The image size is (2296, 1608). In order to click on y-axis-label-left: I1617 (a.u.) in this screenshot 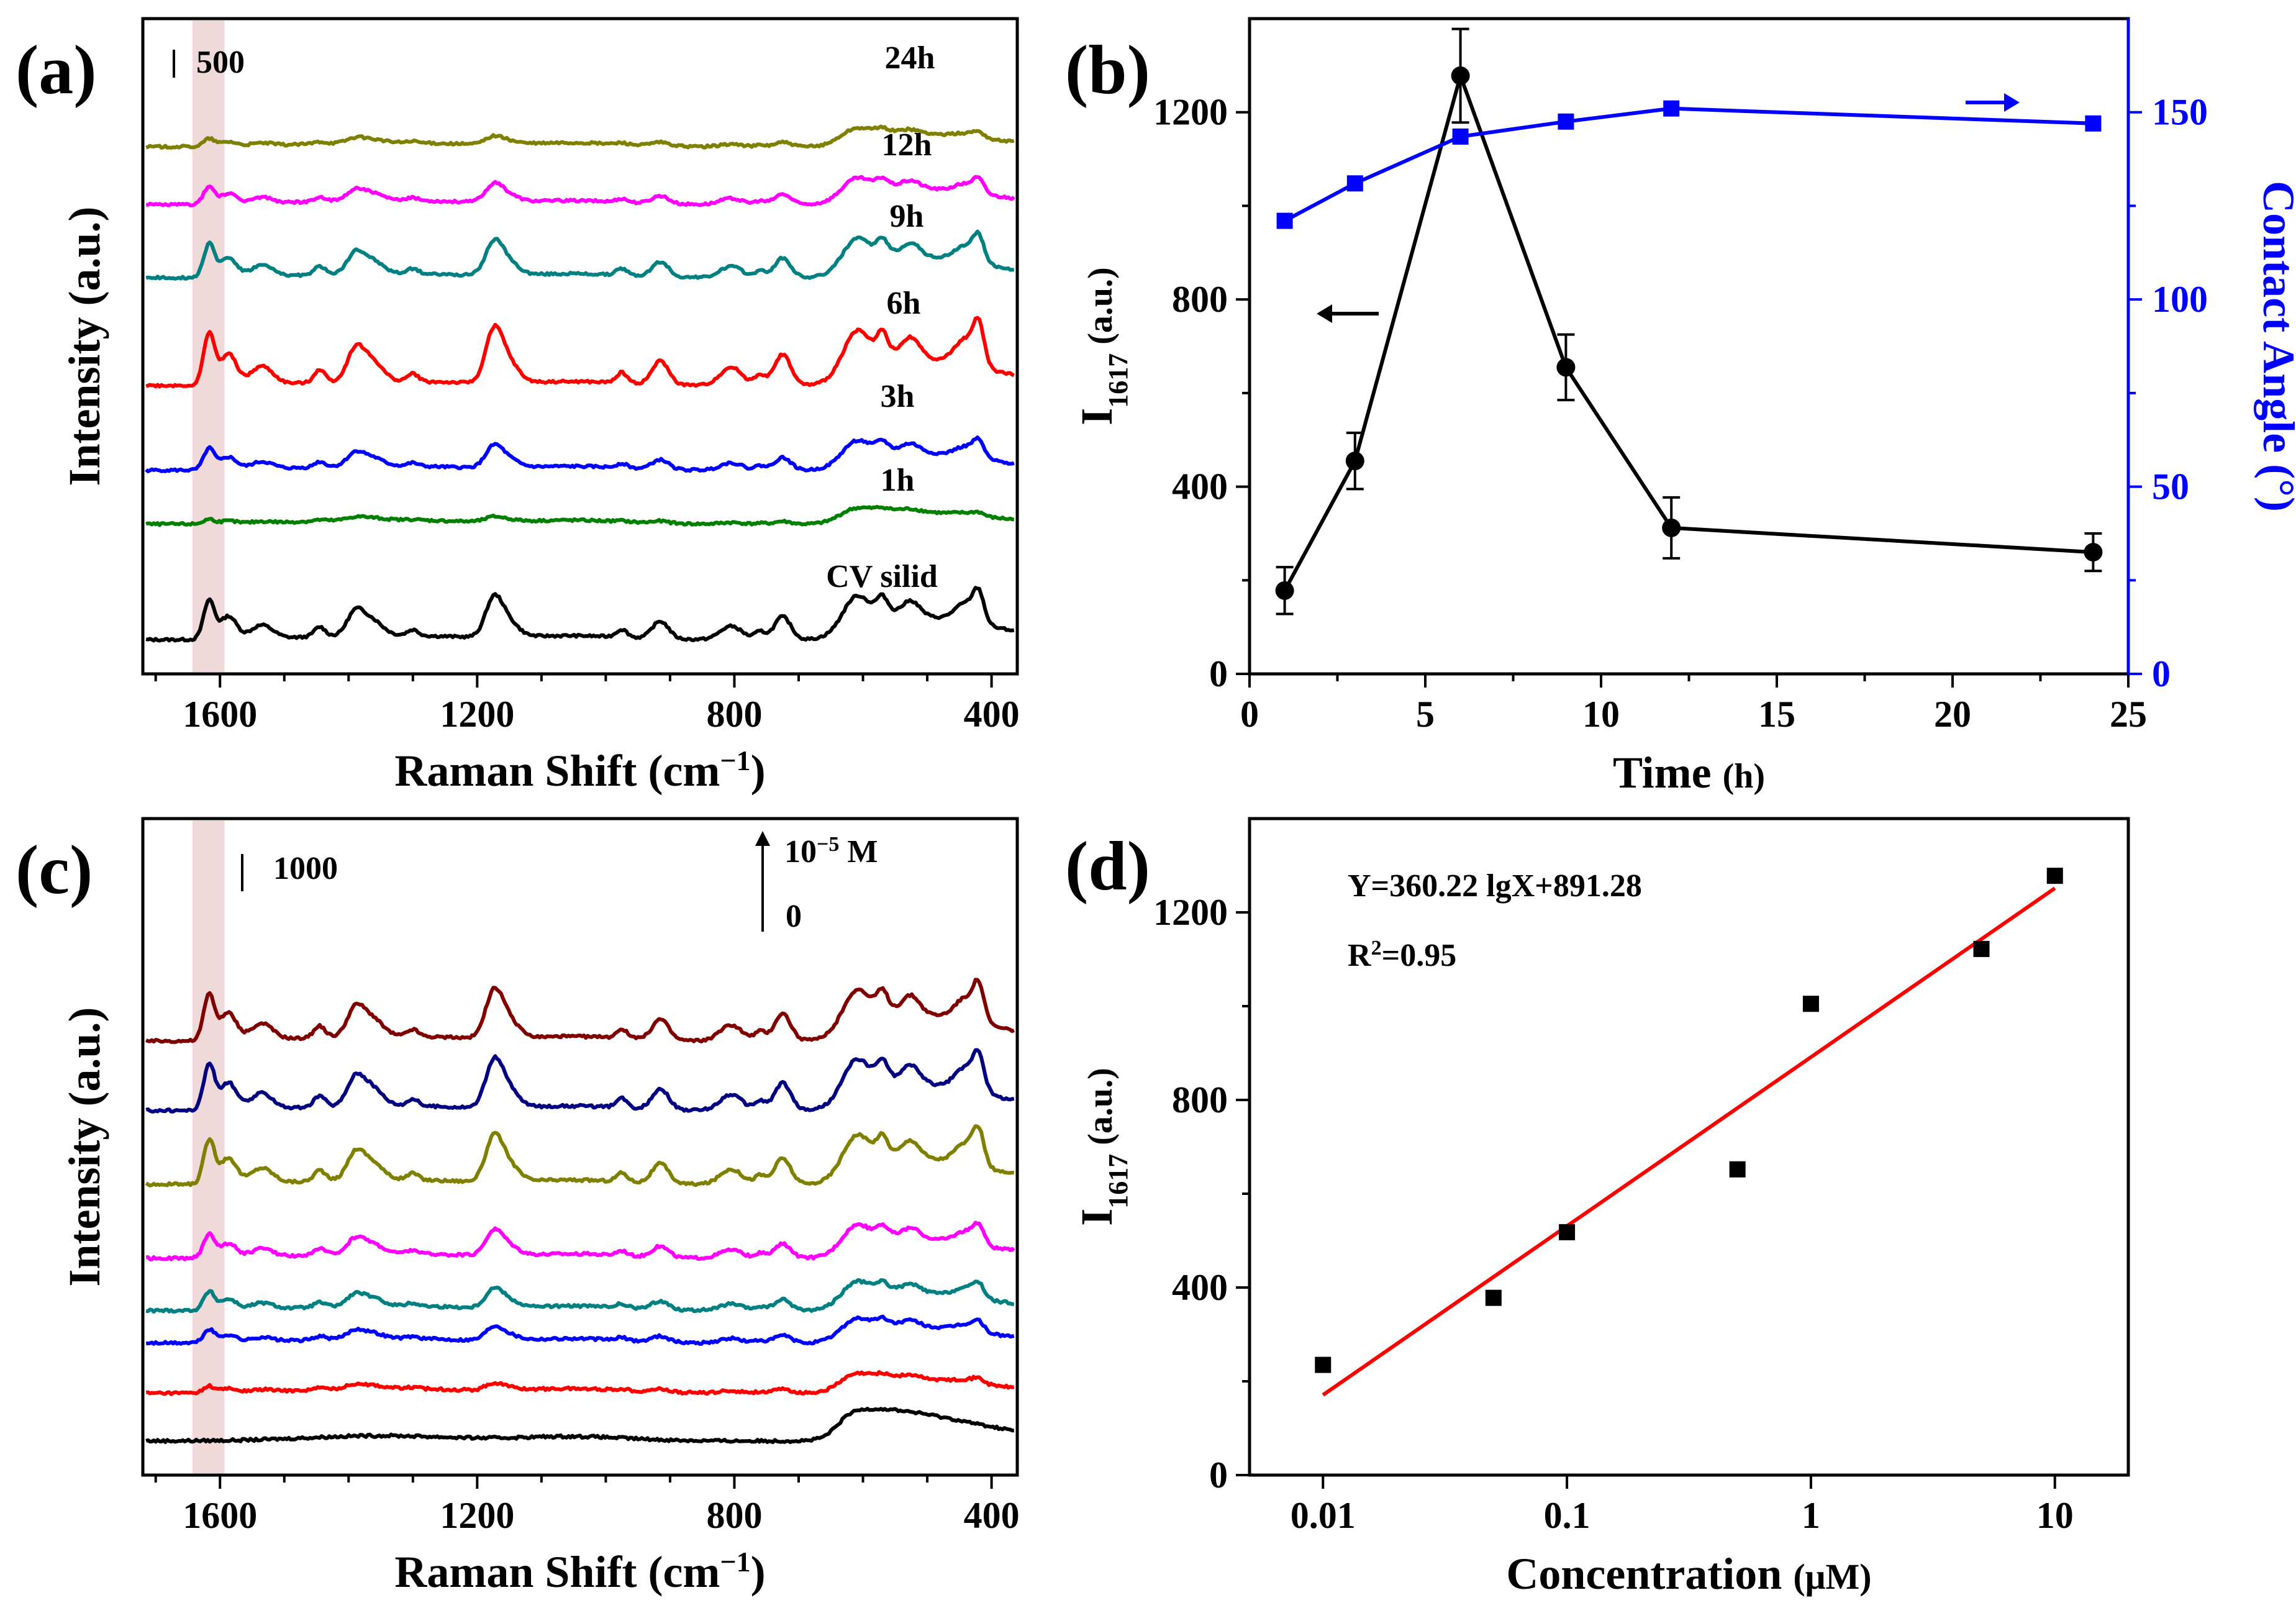, I will do `click(1102, 346)`.